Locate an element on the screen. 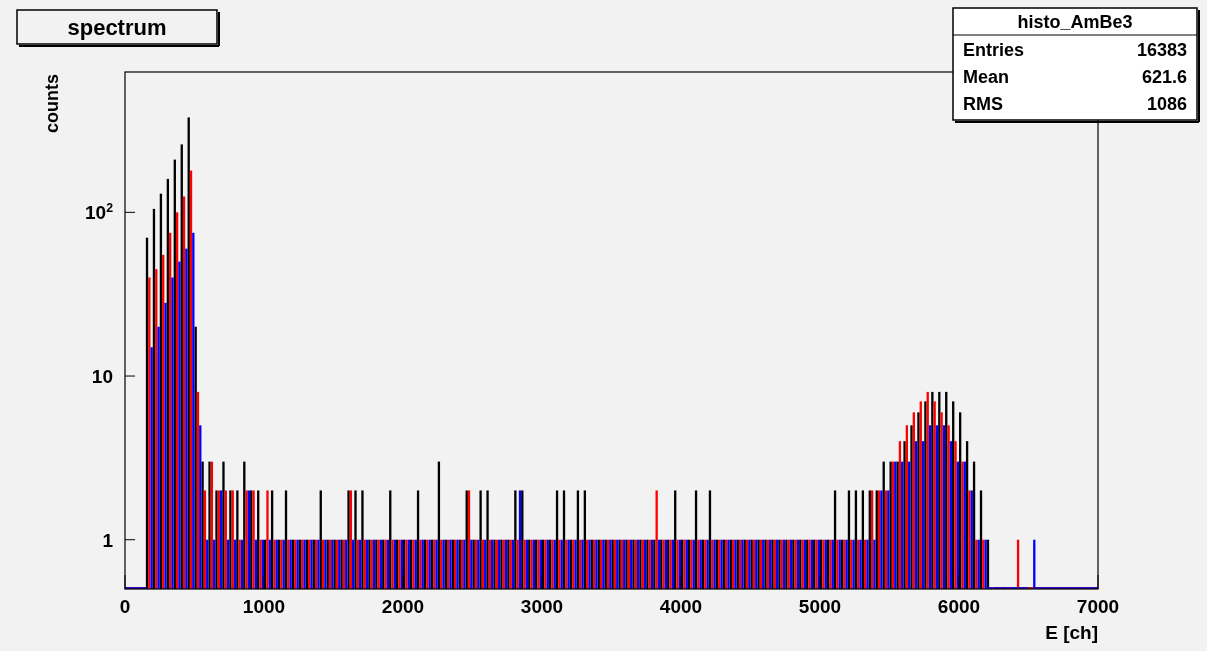 This screenshot has width=1207, height=651. y-axis-title: counts is located at coordinates (52, 104).